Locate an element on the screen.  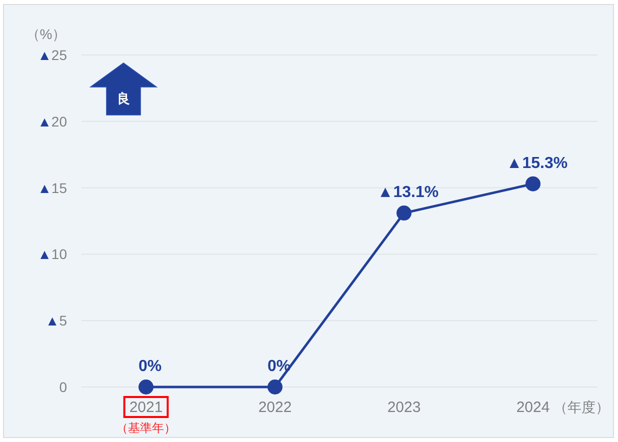
data-label: ▲13.1% is located at coordinates (408, 193).